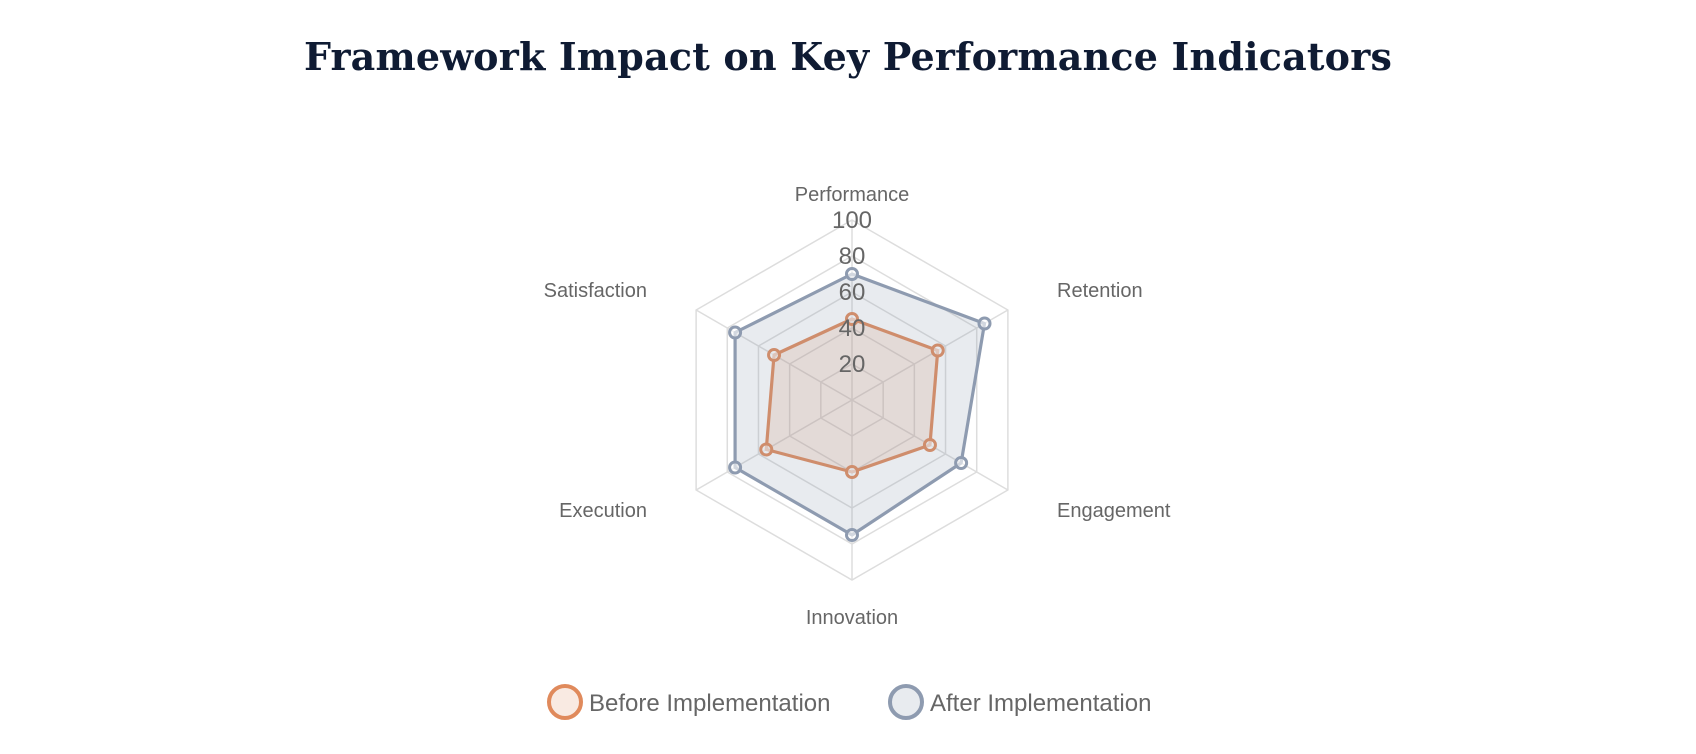 The width and height of the screenshot is (1696, 754). I want to click on legend-label: Before Implementation, so click(709, 703).